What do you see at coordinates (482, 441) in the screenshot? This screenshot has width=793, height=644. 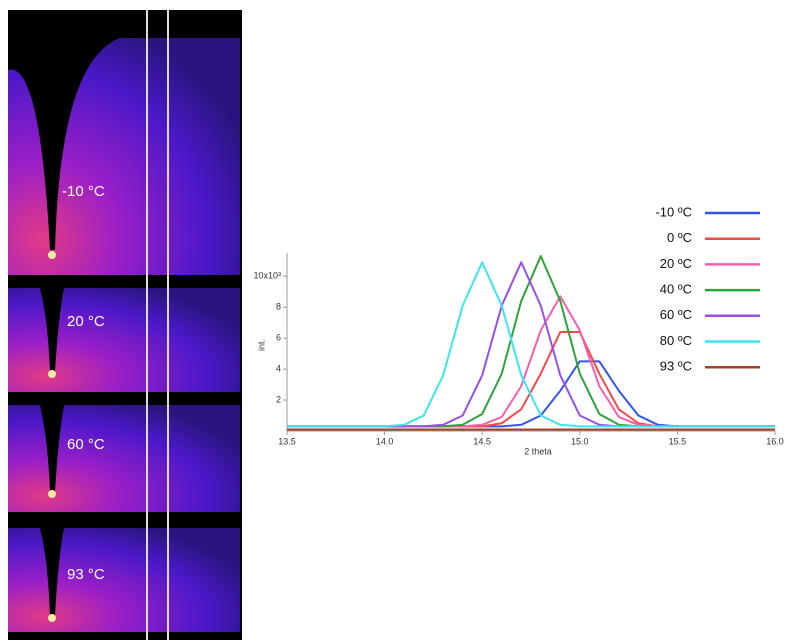 I see `x-tick-label: 14.5` at bounding box center [482, 441].